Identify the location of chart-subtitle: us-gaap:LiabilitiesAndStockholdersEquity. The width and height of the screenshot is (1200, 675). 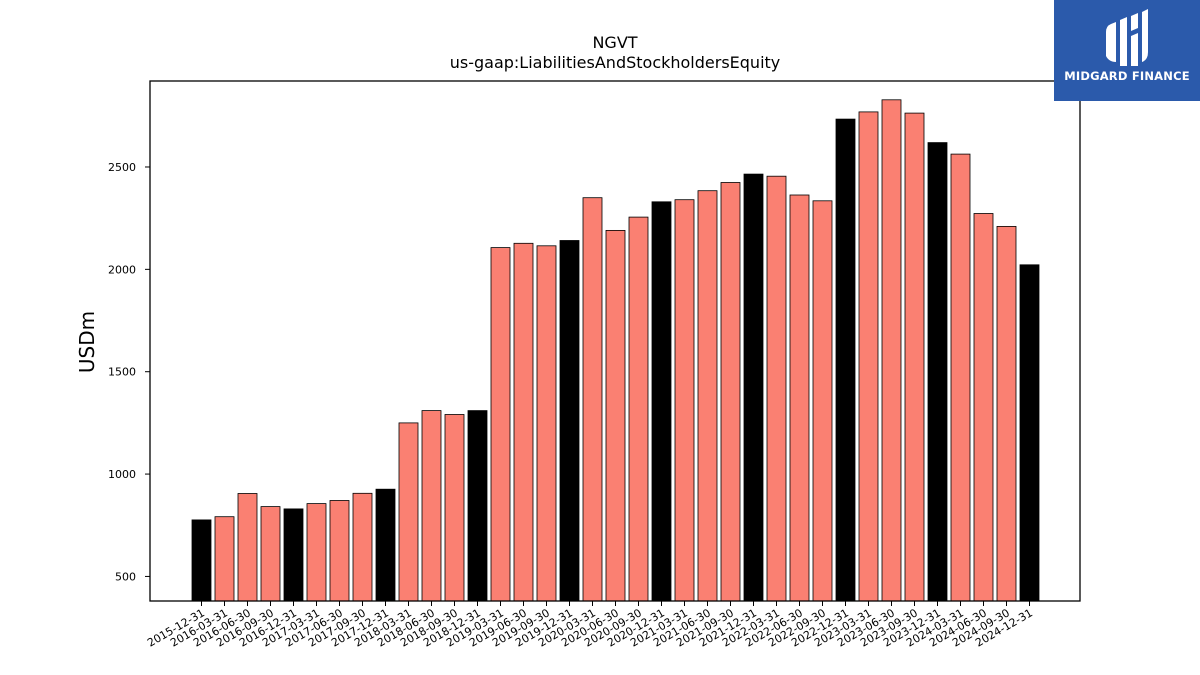
(615, 62).